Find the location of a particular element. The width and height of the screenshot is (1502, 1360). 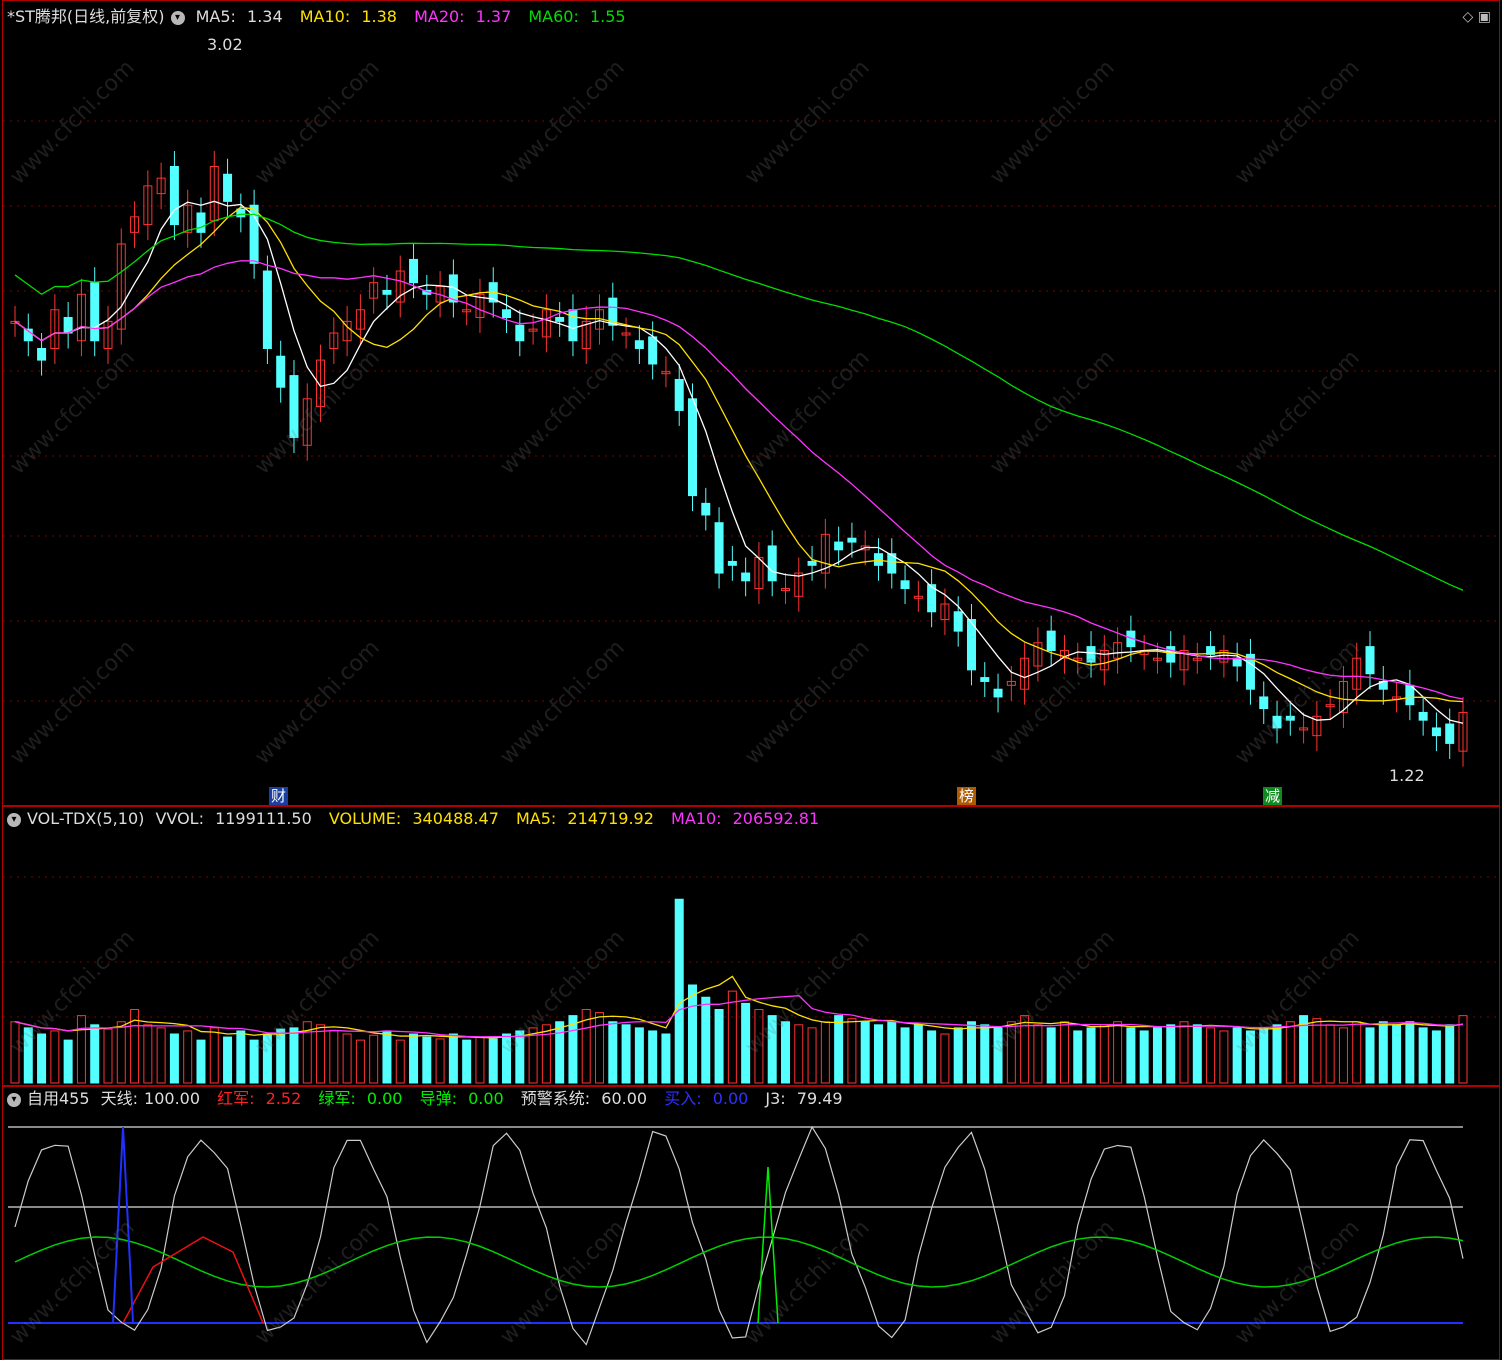

corner-icons: ◇ ▣ is located at coordinates (1477, 17).